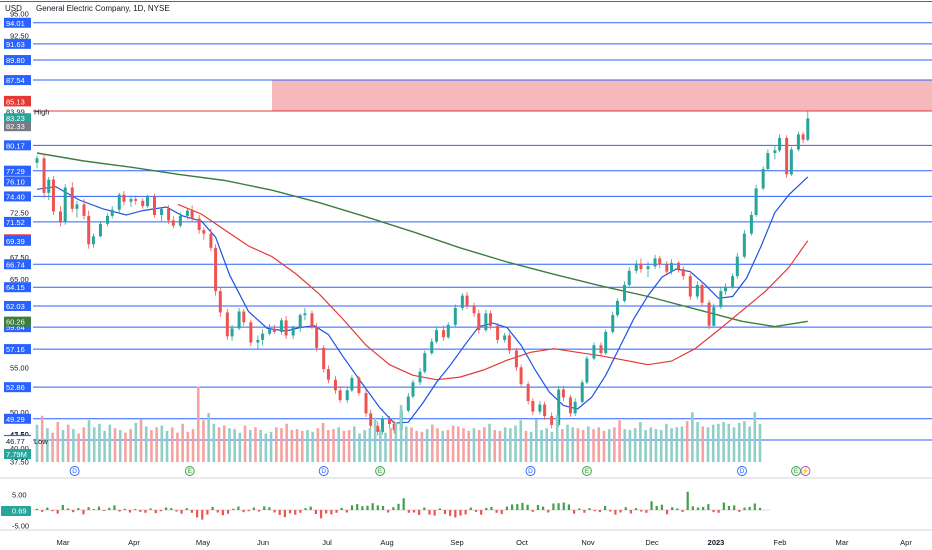  What do you see at coordinates (466, 504) in the screenshot?
I see `oscillator-layer` at bounding box center [466, 504].